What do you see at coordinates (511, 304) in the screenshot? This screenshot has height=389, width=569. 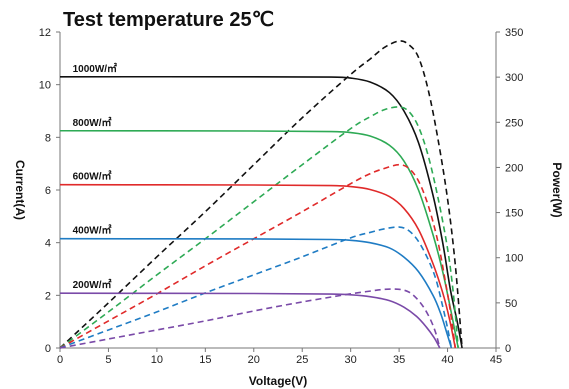 I see `y-right-tick-label: 50` at bounding box center [511, 304].